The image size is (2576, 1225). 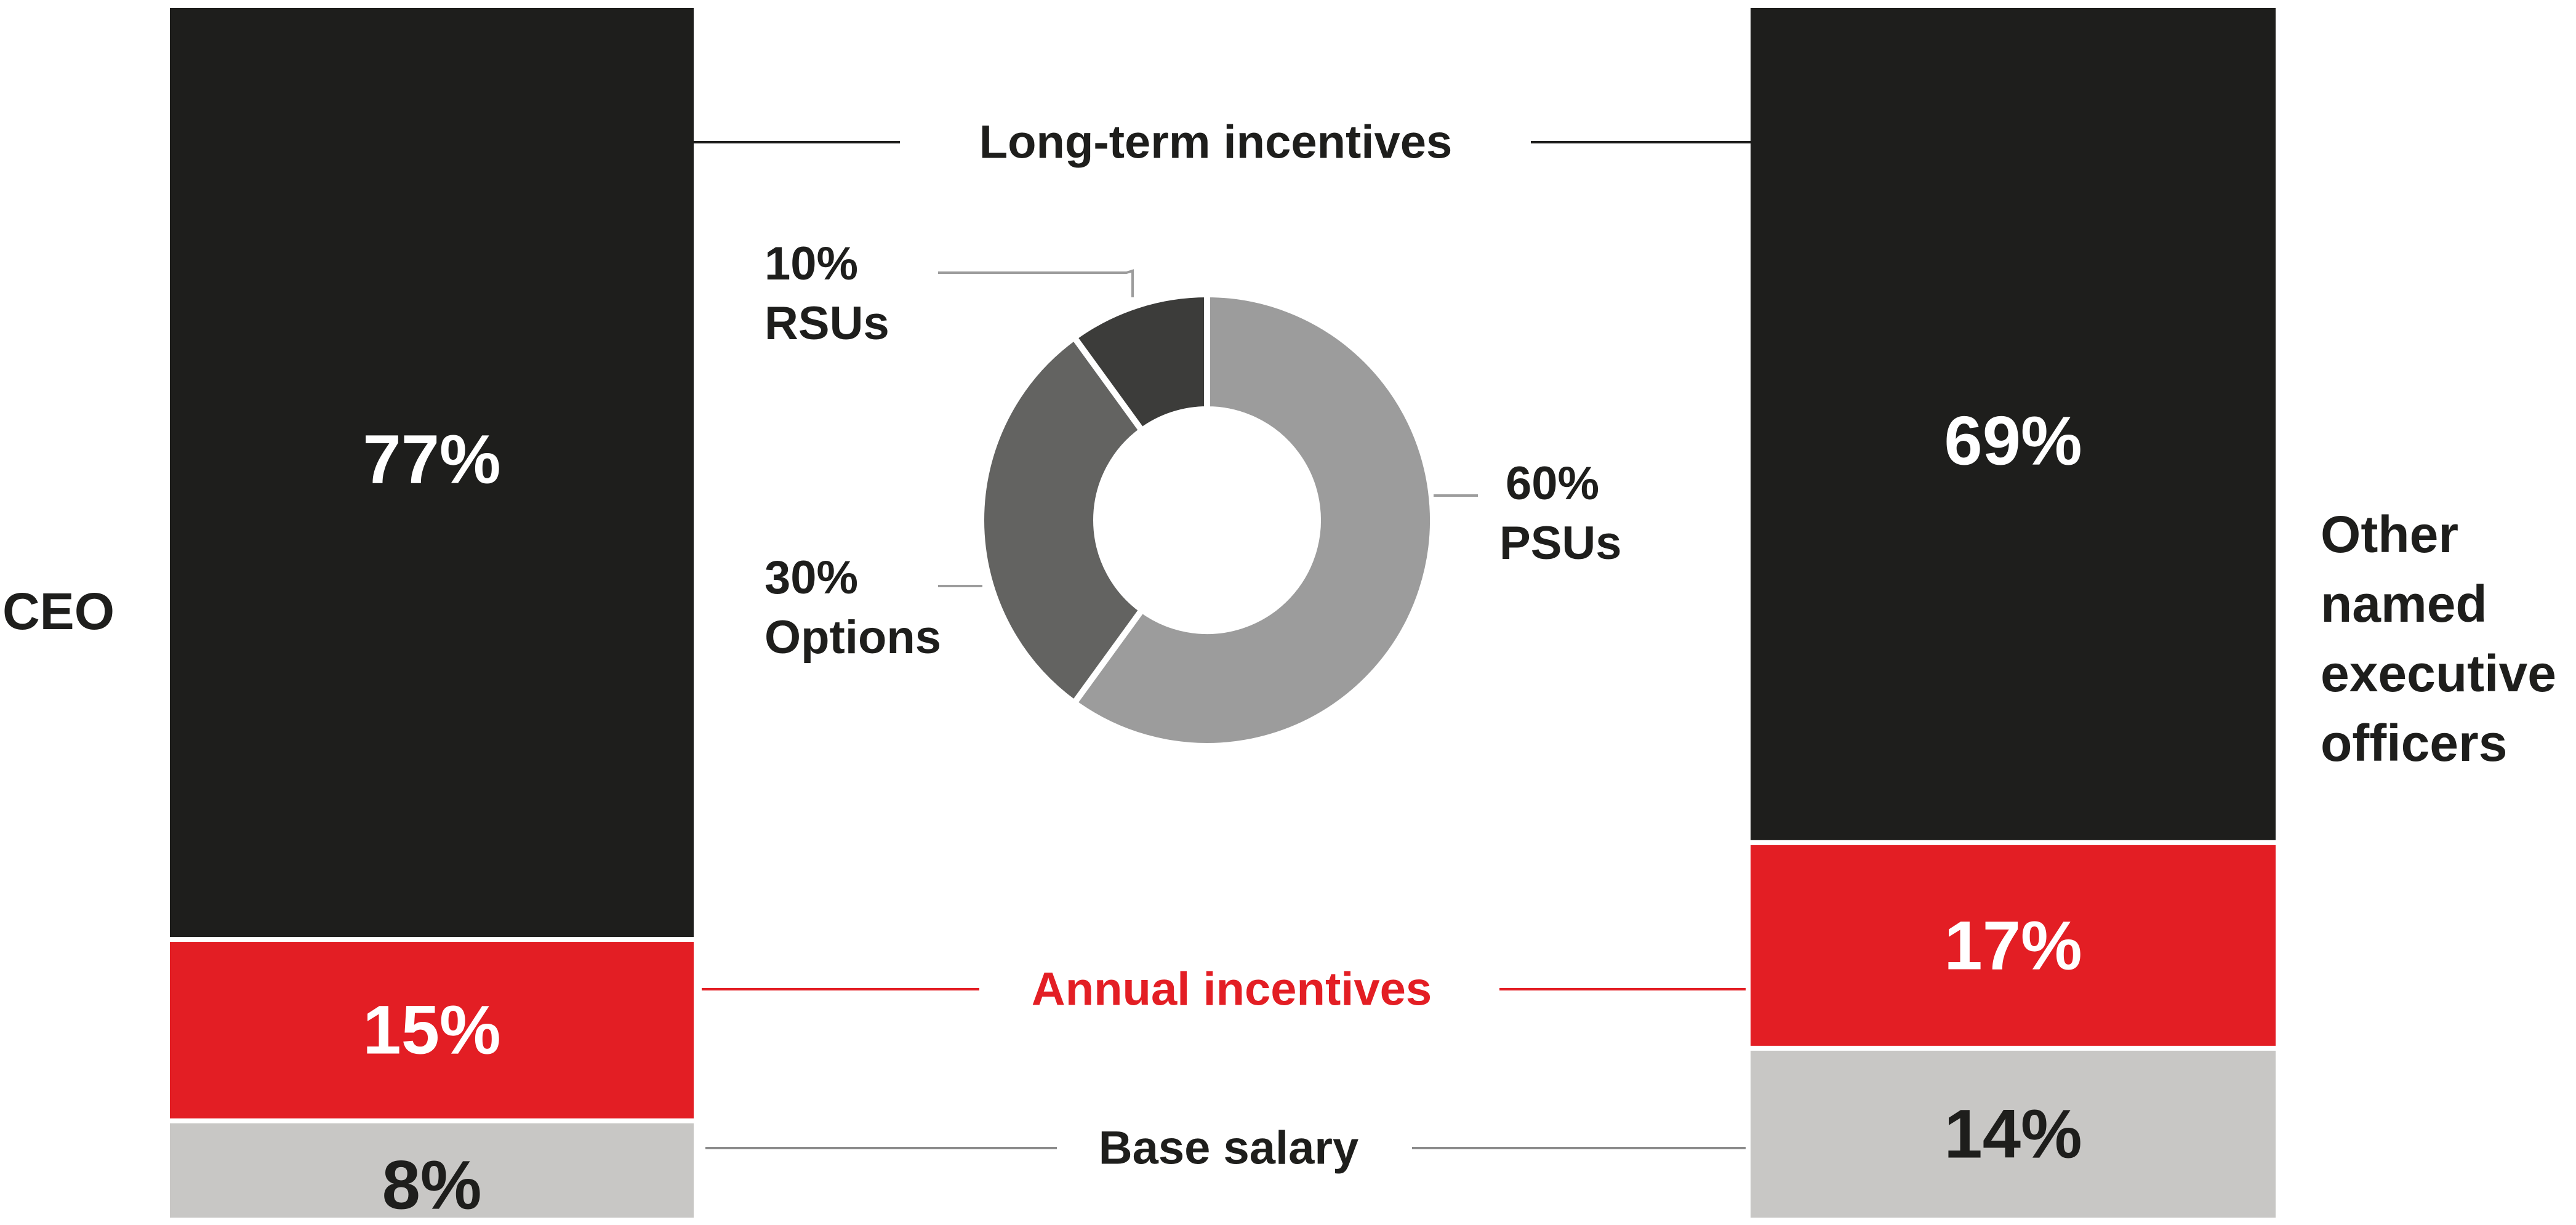 I want to click on donut-slice-psus, so click(x=1253, y=520).